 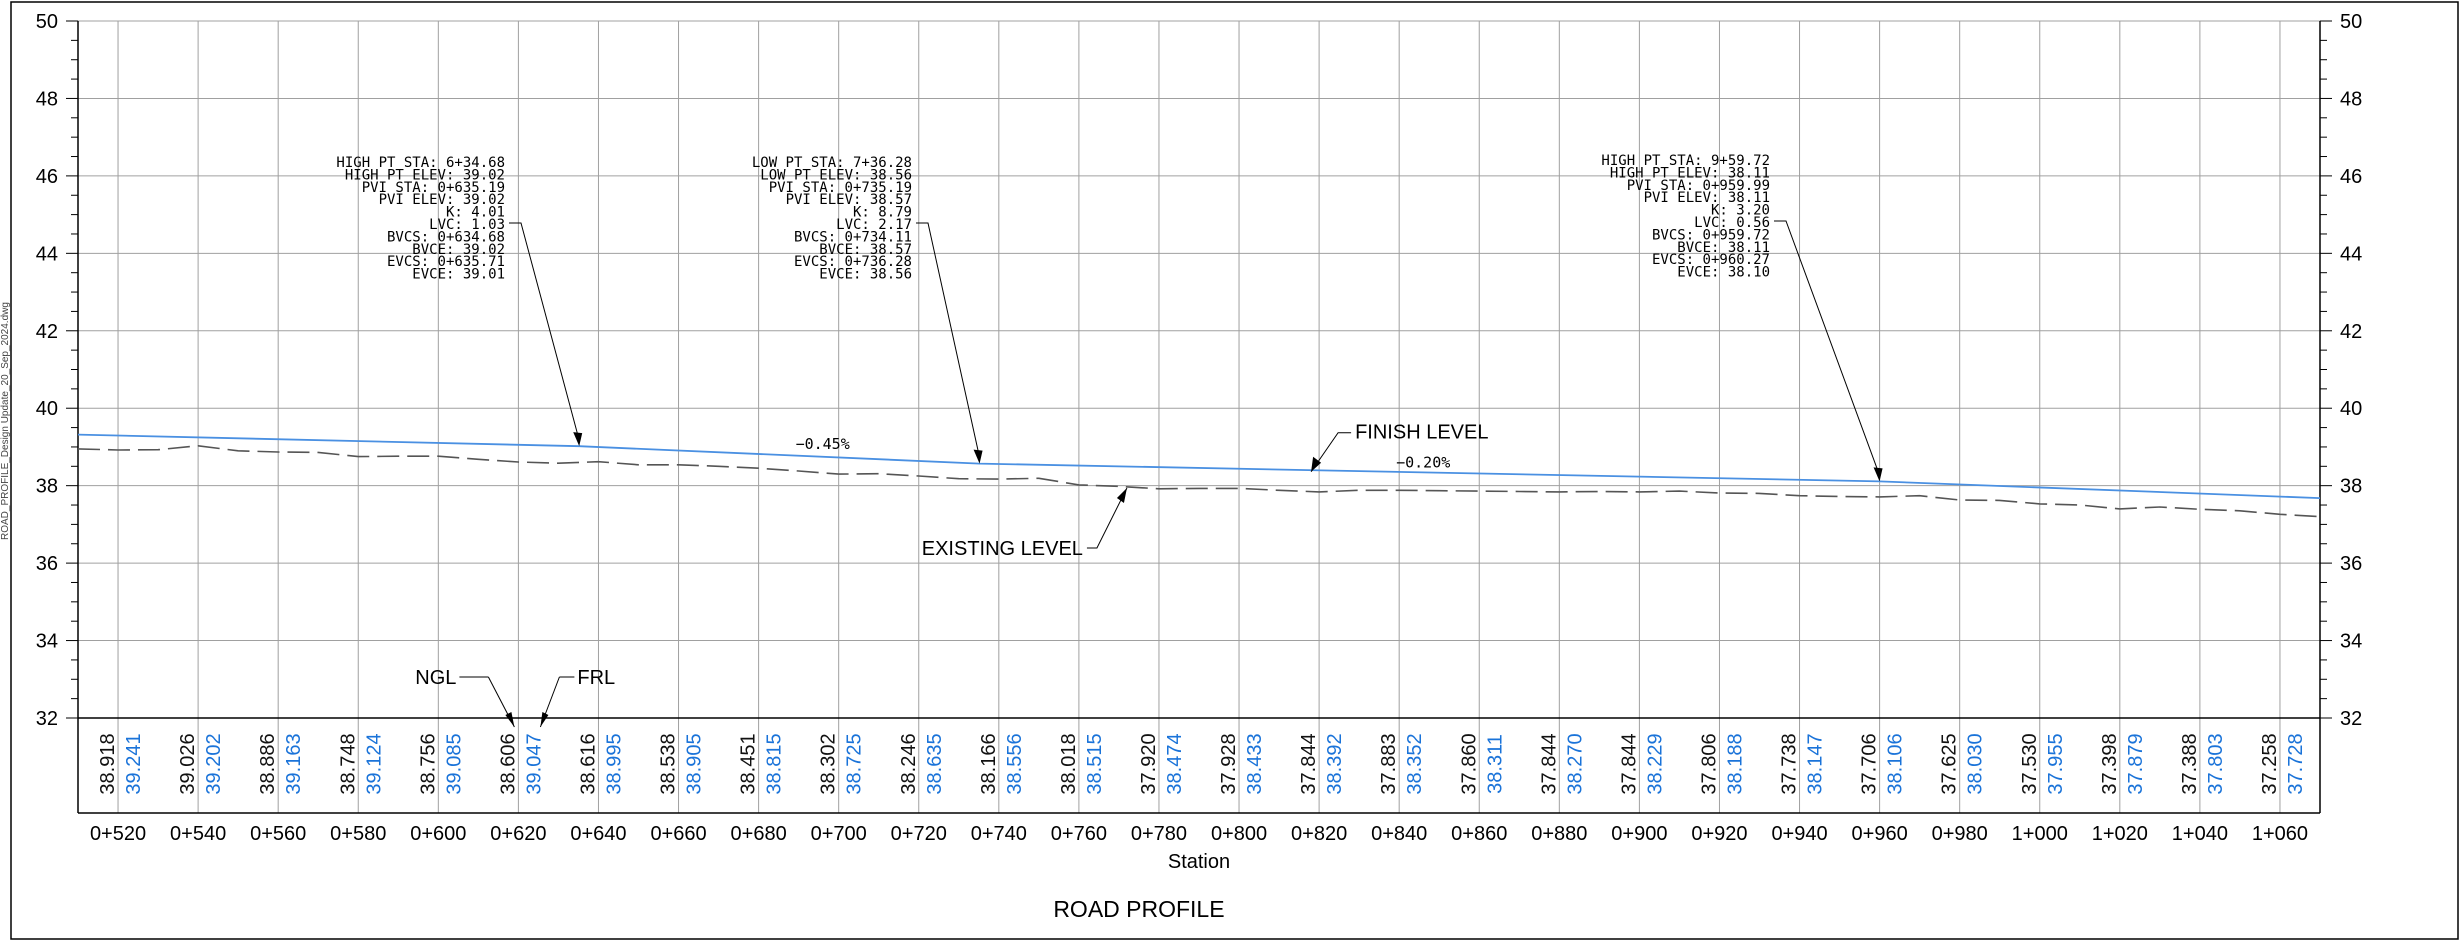 What do you see at coordinates (508, 763) in the screenshot?
I see `ngl-value: 38.606` at bounding box center [508, 763].